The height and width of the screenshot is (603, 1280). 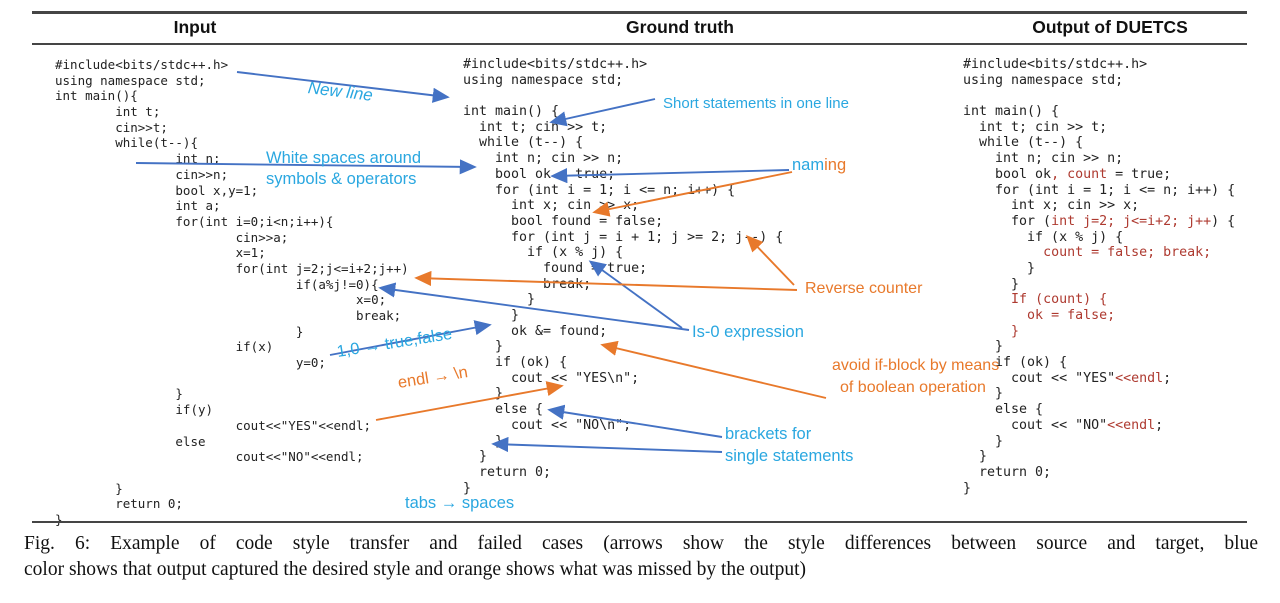 What do you see at coordinates (1099, 143) in the screenshot?
I see `code-line: while (t--) {` at bounding box center [1099, 143].